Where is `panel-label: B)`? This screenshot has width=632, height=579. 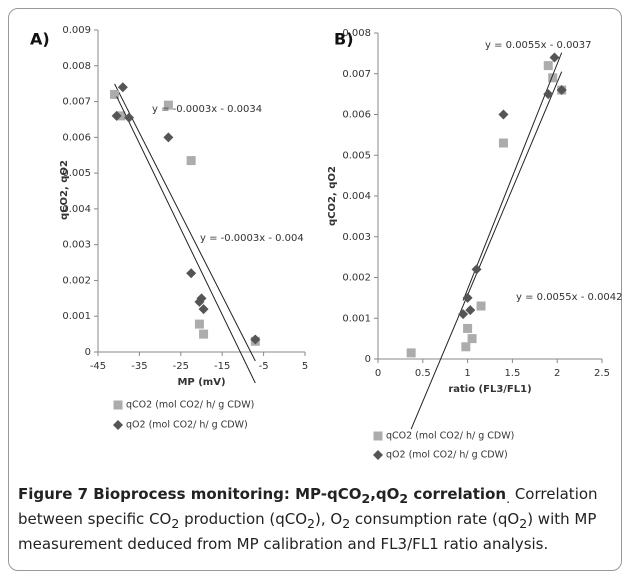 panel-label: B) is located at coordinates (344, 39).